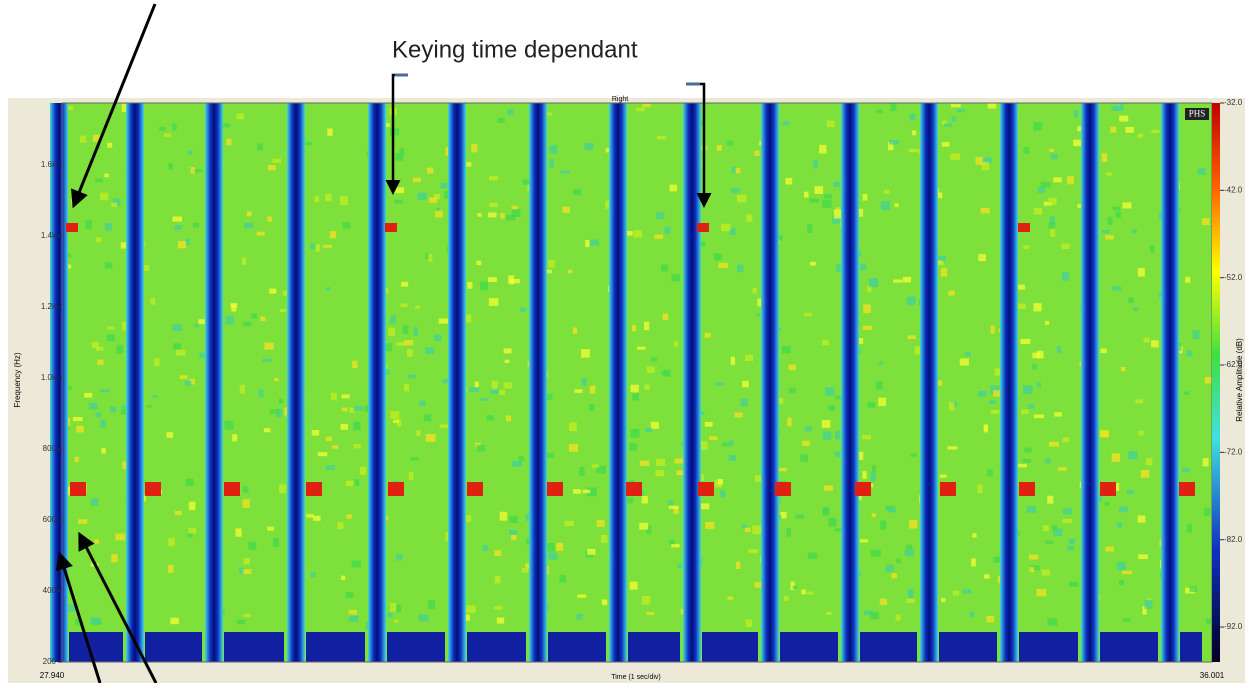 This screenshot has height=688, width=1253. What do you see at coordinates (1216, 382) in the screenshot?
I see `colorbar` at bounding box center [1216, 382].